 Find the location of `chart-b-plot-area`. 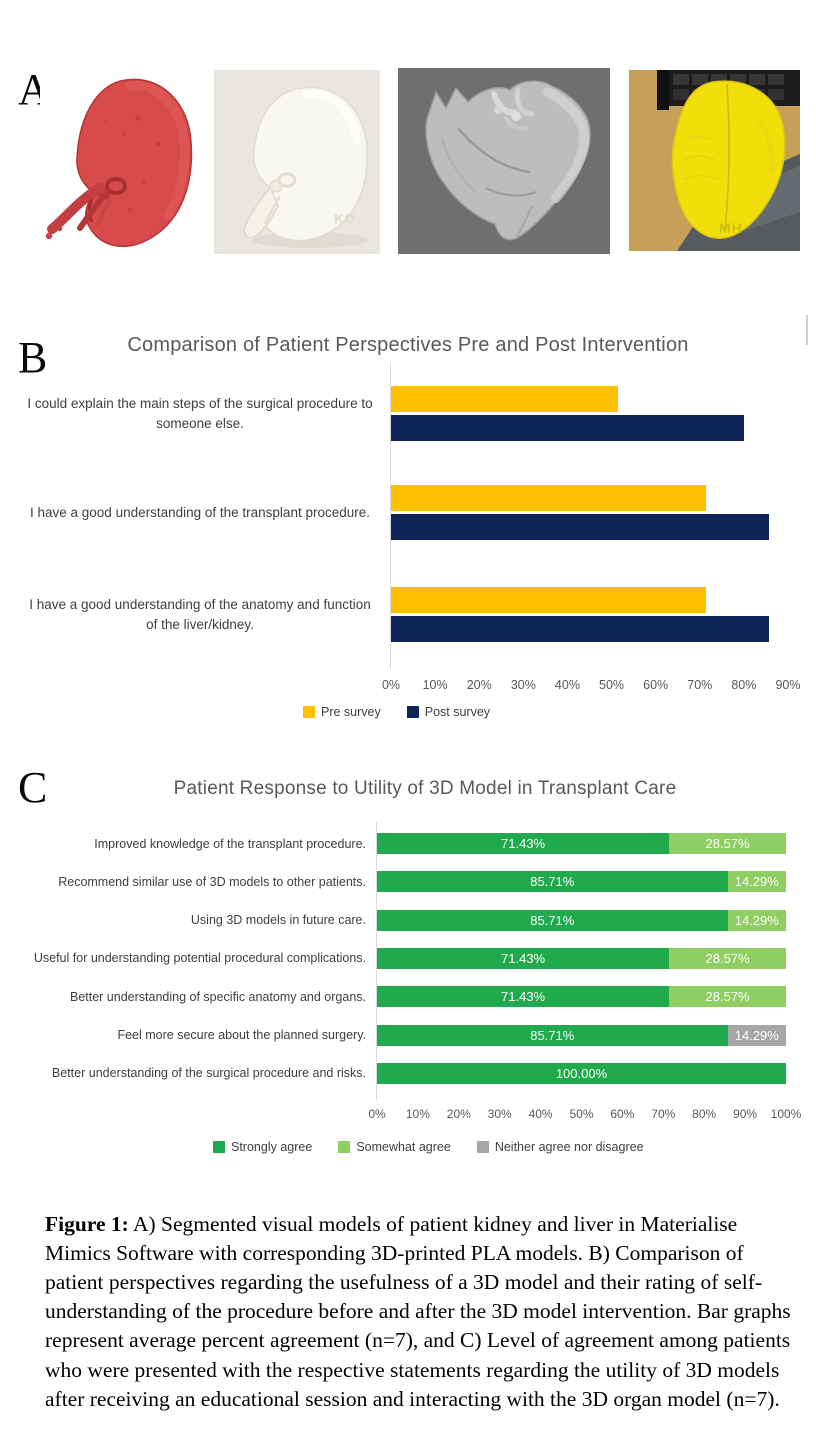

chart-b-plot-area is located at coordinates (589, 515).